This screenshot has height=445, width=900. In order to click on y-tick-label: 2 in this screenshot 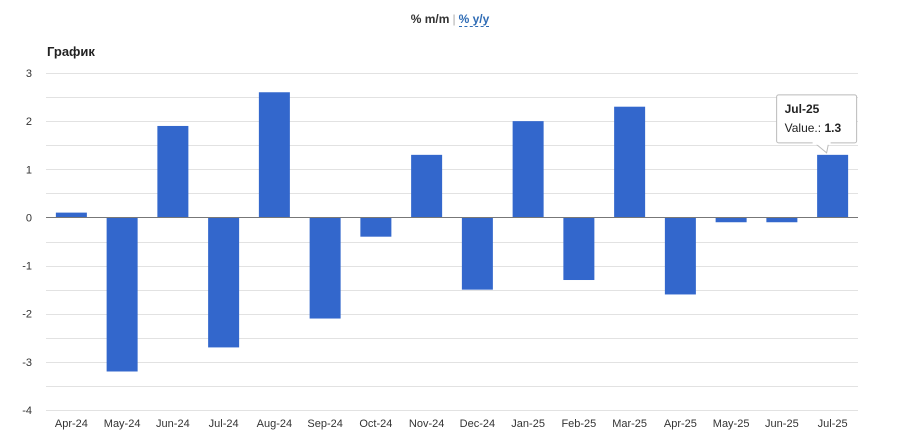, I will do `click(29, 122)`.